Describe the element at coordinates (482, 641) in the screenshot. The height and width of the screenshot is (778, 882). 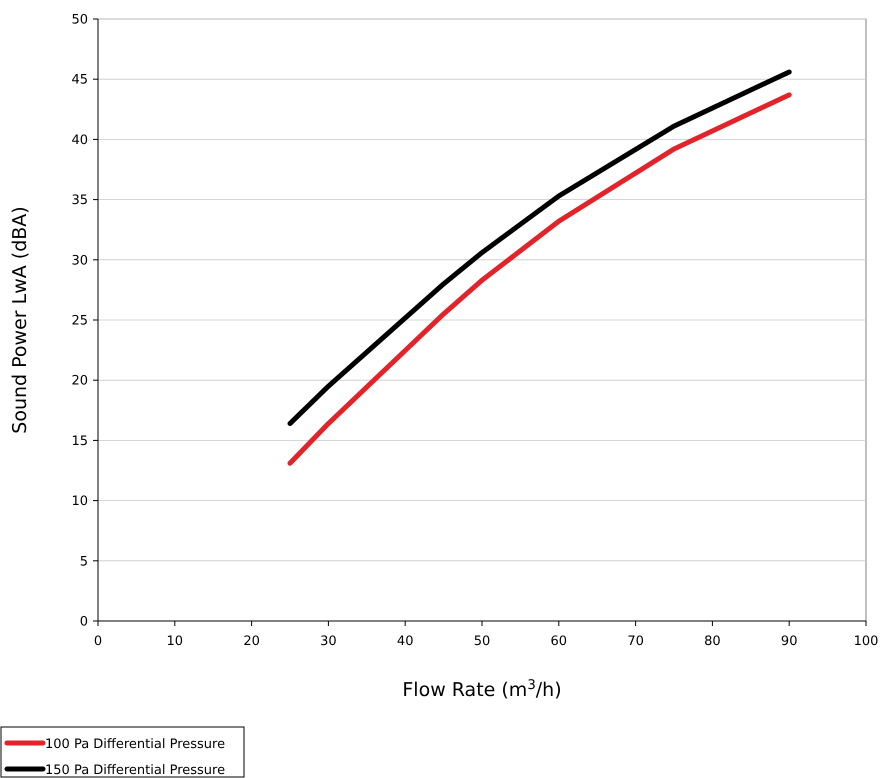
I see `x-tick-label: 50` at that location.